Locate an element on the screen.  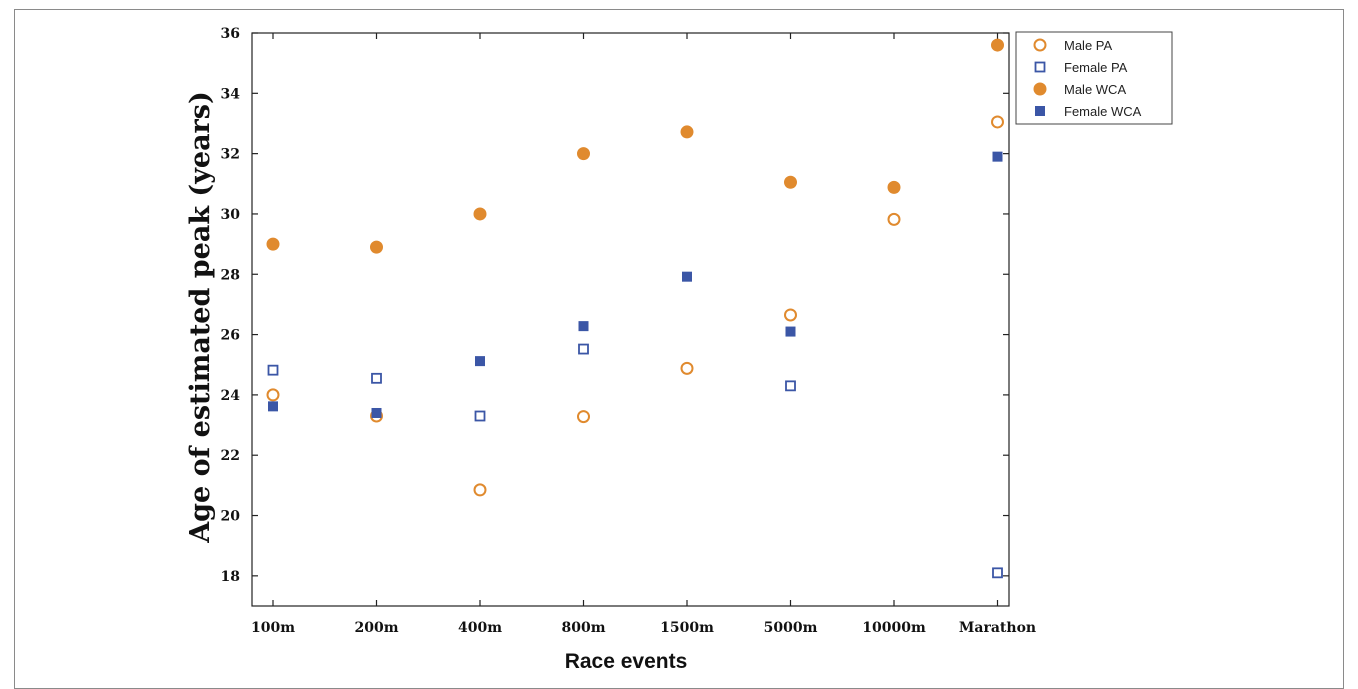
y-tick-label: 30 is located at coordinates (231, 215).